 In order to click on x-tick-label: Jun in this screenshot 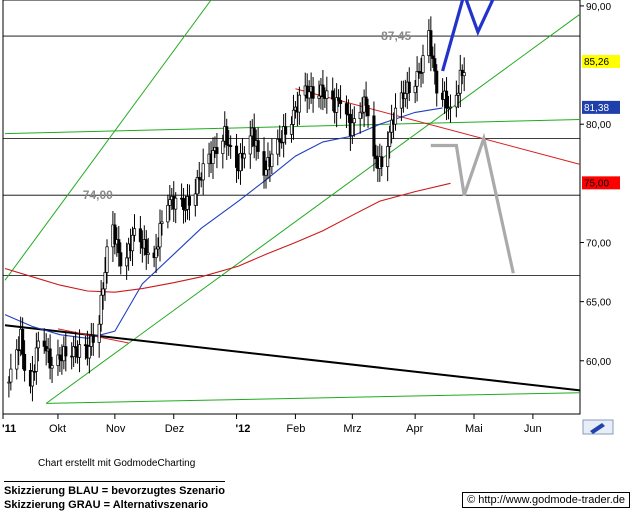, I will do `click(533, 429)`.